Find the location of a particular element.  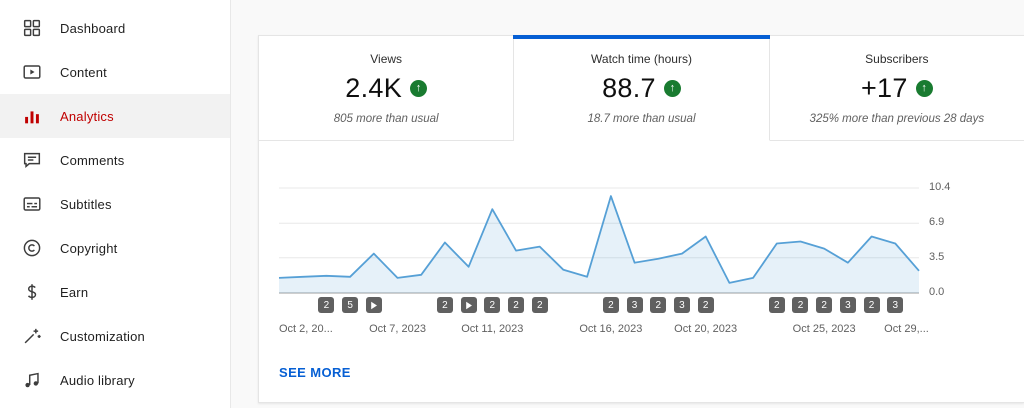

x-axis-label: Oct 25, 2023 is located at coordinates (824, 329).